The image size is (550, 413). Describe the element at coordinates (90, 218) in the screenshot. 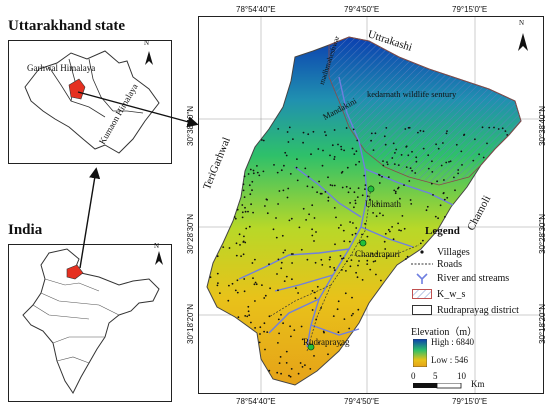

I see `arrow-india-to-state` at that location.